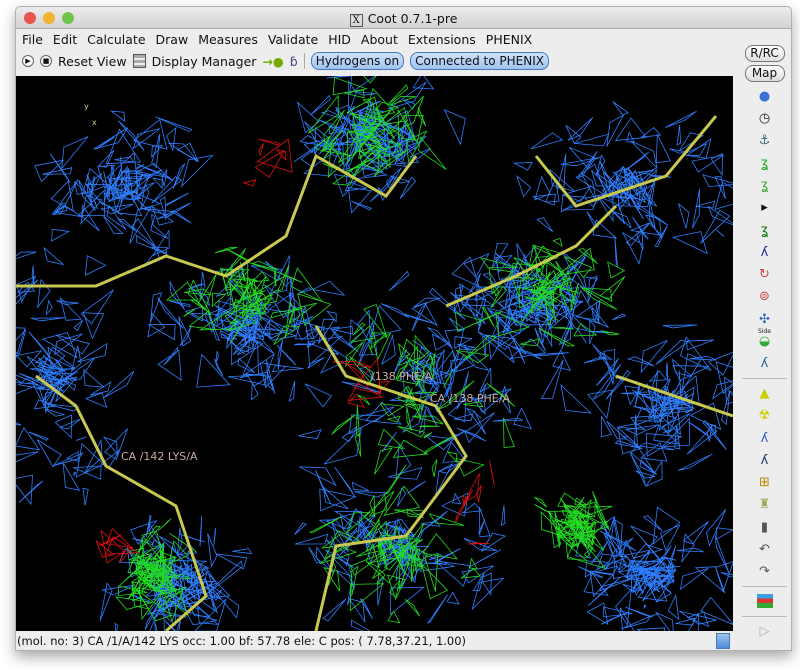 This screenshot has width=800, height=670. What do you see at coordinates (764, 297) in the screenshot?
I see `torsion-icon: ⊚` at bounding box center [764, 297].